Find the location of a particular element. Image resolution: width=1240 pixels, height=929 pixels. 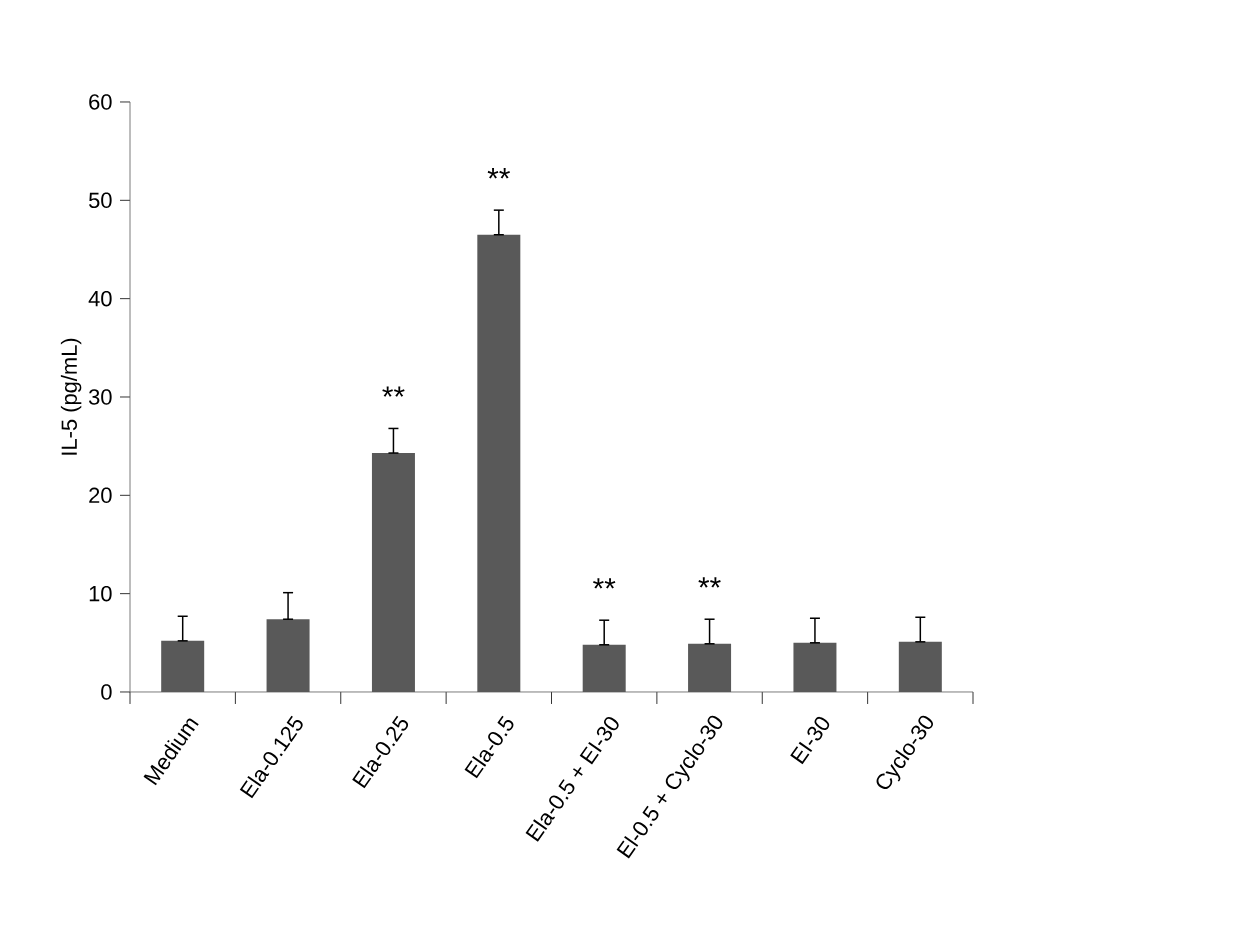

y-axis-title: IL-5 (pg/mL) is located at coordinates (71, 396).